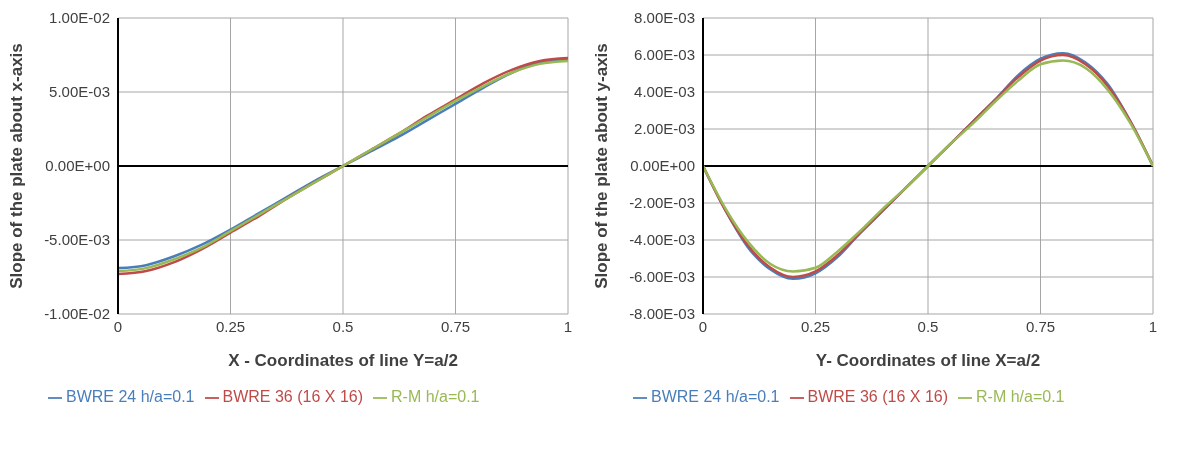 Image resolution: width=1180 pixels, height=457 pixels. What do you see at coordinates (662, 277) in the screenshot?
I see `y-tick-label: -6.00E-03` at bounding box center [662, 277].